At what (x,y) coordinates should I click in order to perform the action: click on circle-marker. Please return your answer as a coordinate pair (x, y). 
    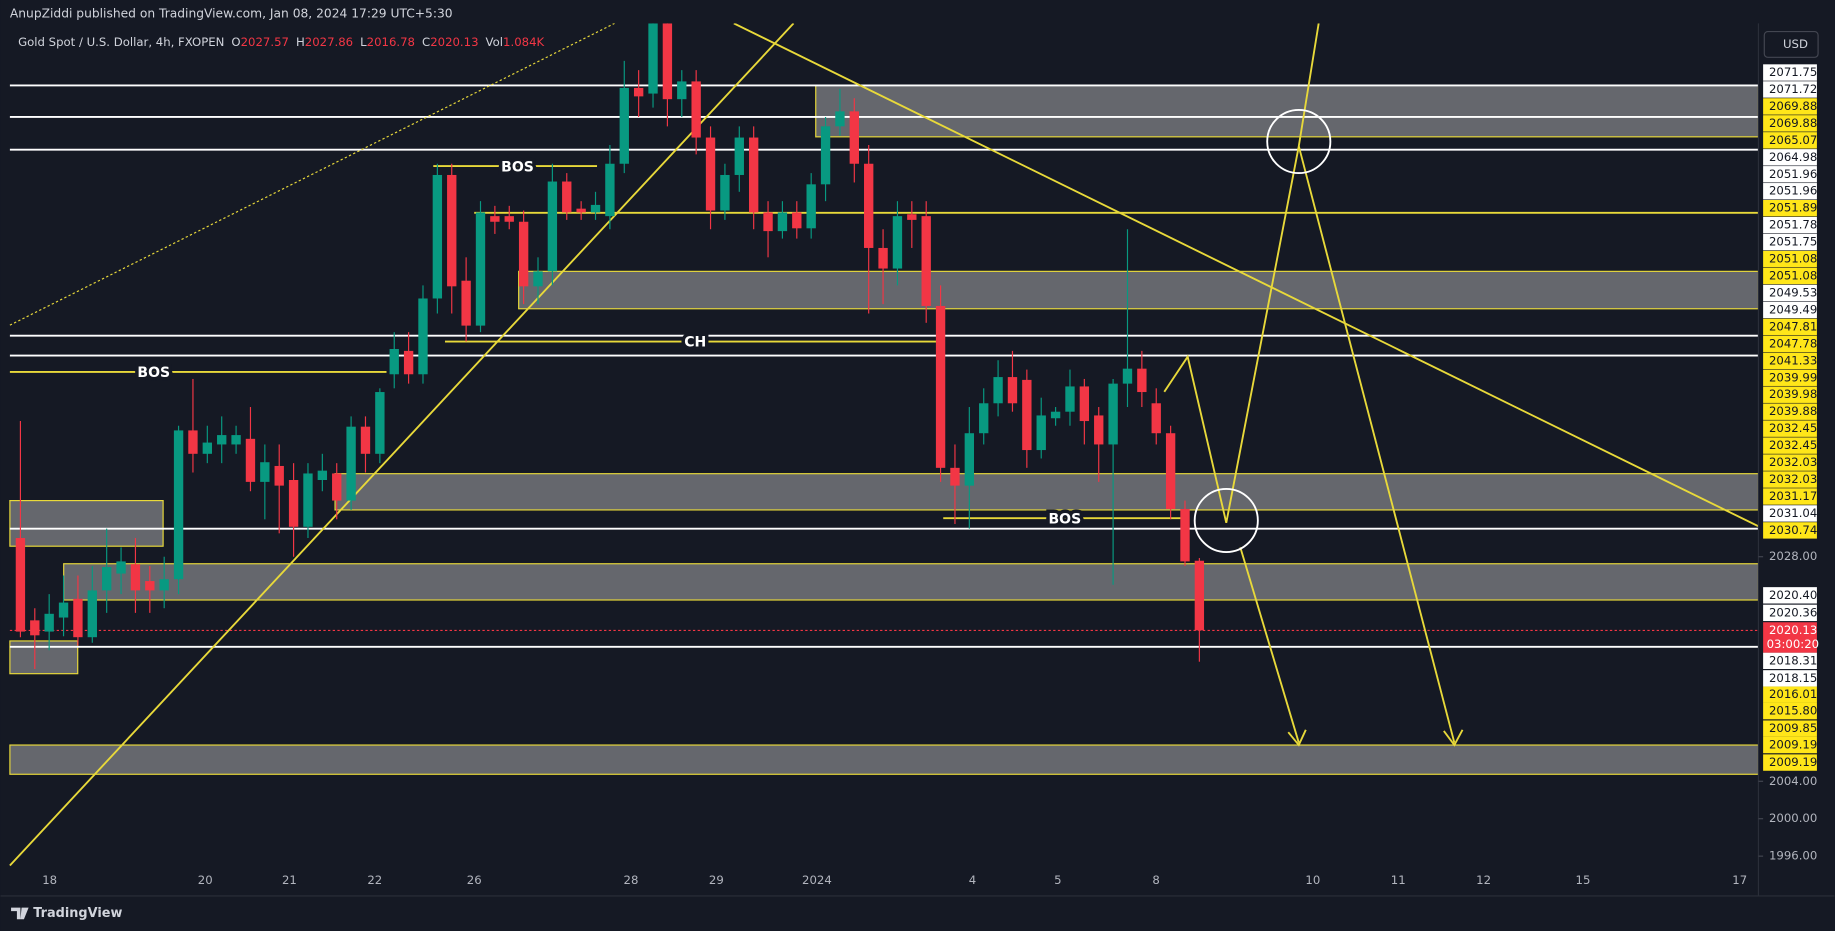
    Looking at the image, I should click on (1299, 142).